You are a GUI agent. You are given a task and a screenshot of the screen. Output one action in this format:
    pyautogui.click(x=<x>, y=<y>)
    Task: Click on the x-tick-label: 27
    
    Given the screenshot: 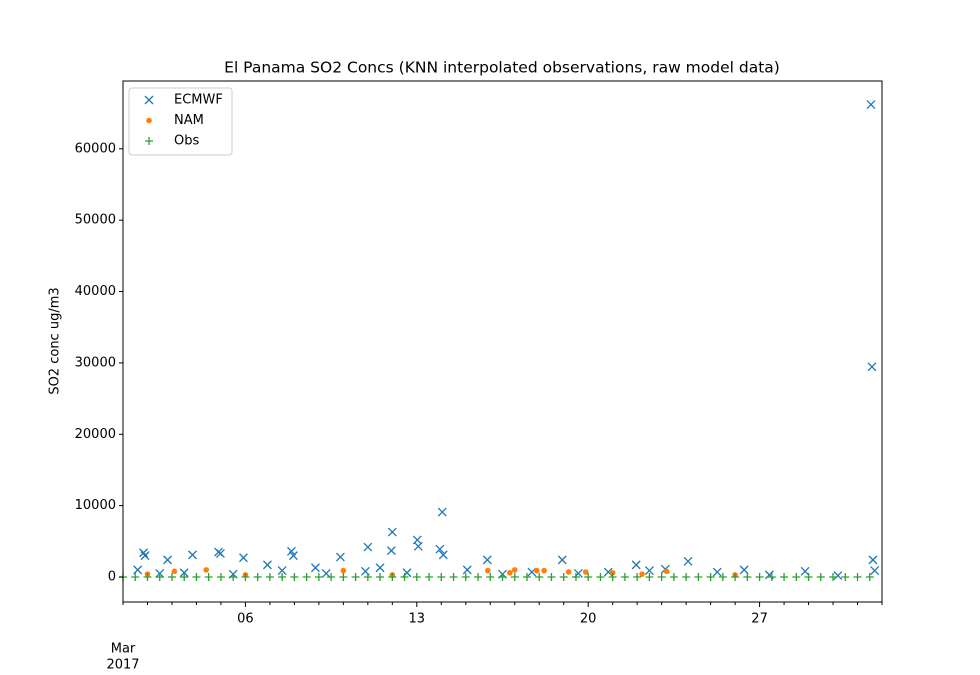 What is the action you would take?
    pyautogui.click(x=759, y=619)
    